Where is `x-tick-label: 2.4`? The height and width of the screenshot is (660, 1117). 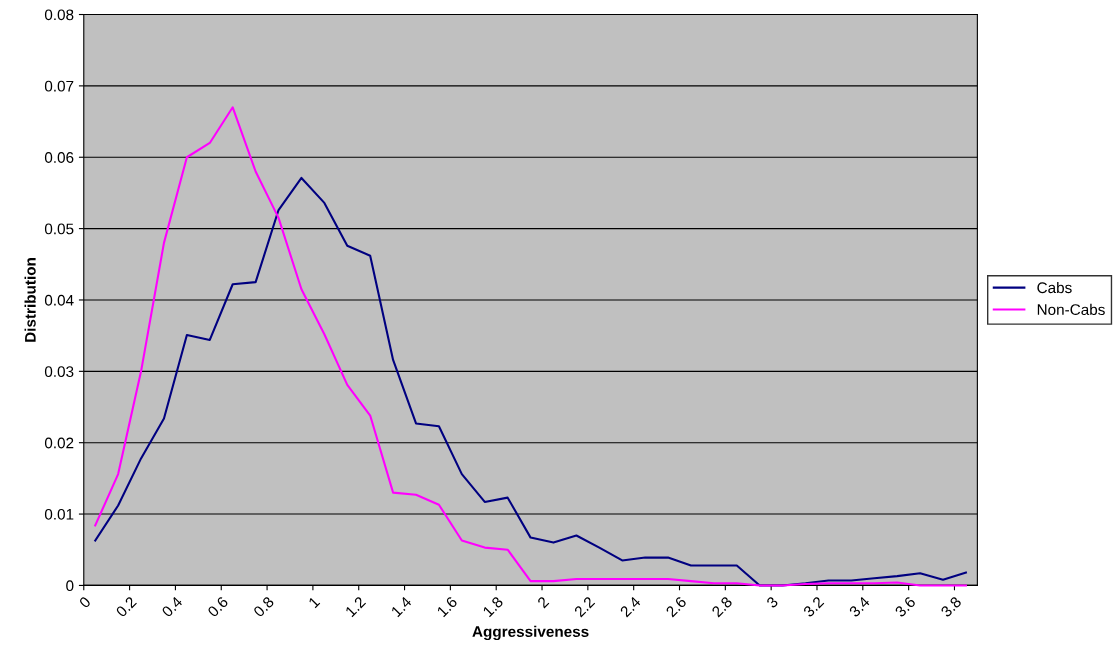 x-tick-label: 2.4 is located at coordinates (630, 606).